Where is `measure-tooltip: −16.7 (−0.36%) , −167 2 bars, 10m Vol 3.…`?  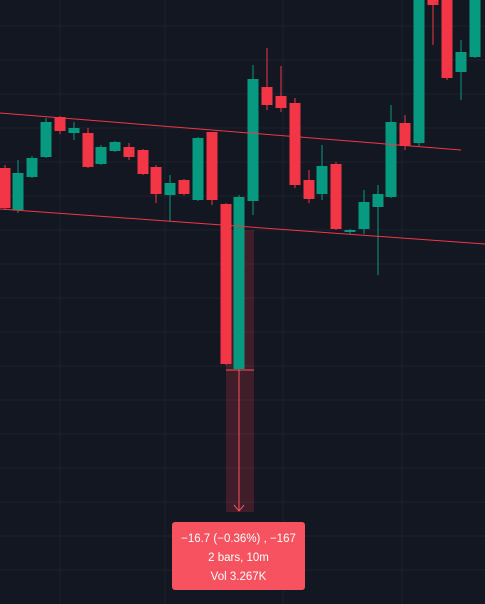
measure-tooltip: −16.7 (−0.36%) , −167 2 bars, 10m Vol 3.… is located at coordinates (238, 556).